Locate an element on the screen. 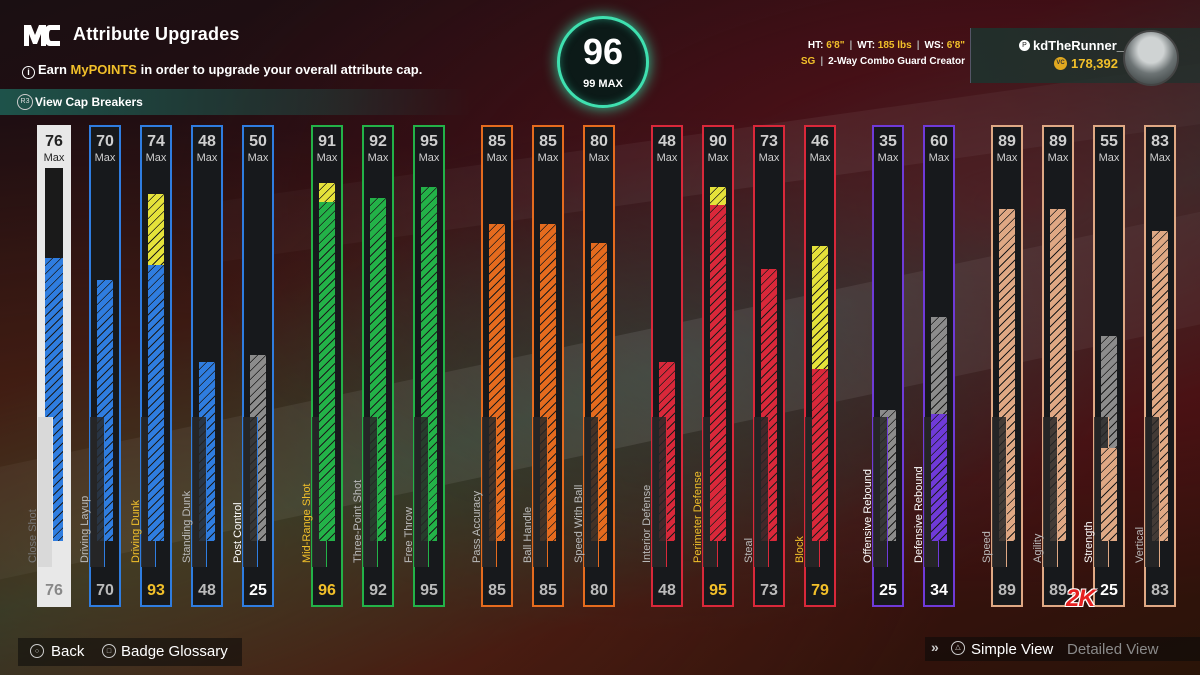  attribute-bar-ball-handle: 85 Max Ball Handle 85 is located at coordinates (543, 366).